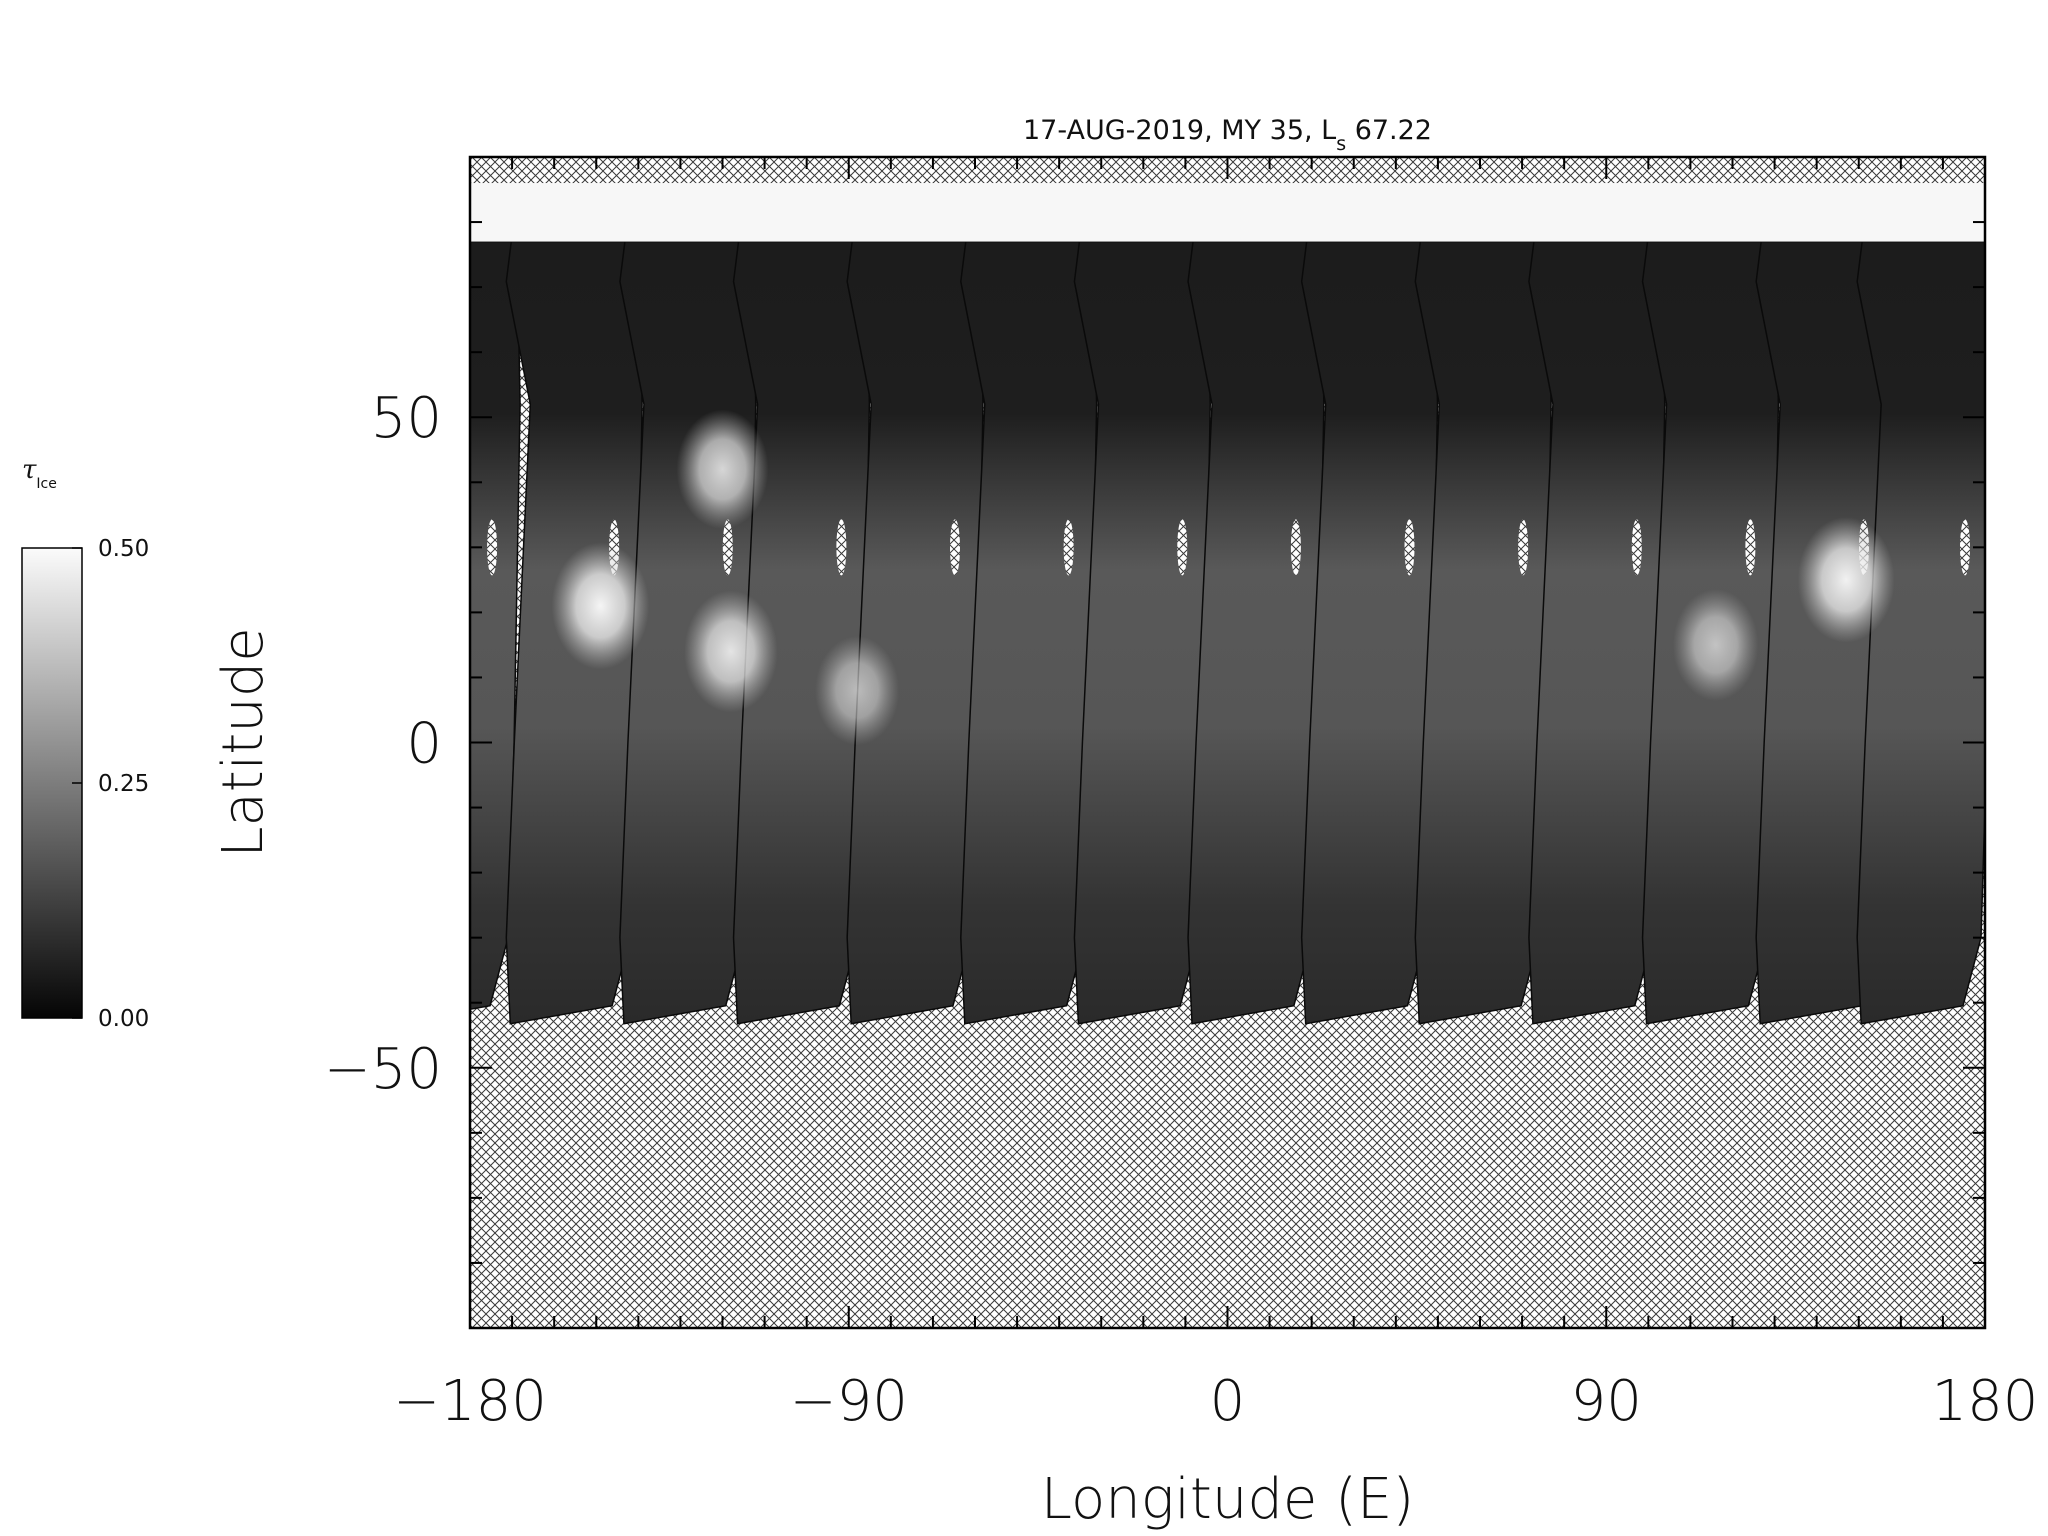  What do you see at coordinates (1341, 144) in the screenshot?
I see `chart-title-subscript: s` at bounding box center [1341, 144].